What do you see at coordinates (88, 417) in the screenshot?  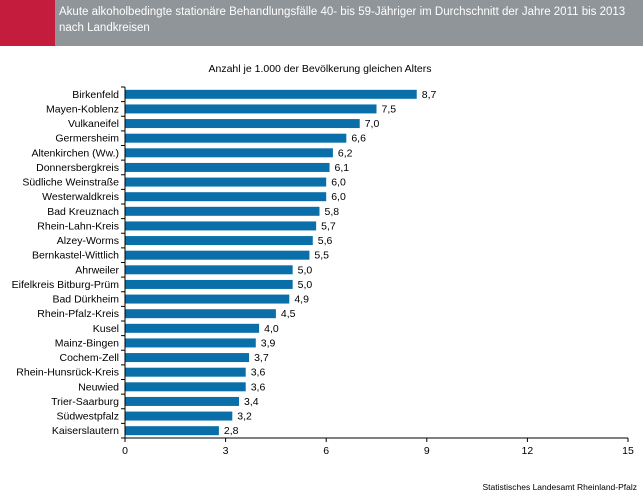 I see `category-label: Südwestpfalz` at bounding box center [88, 417].